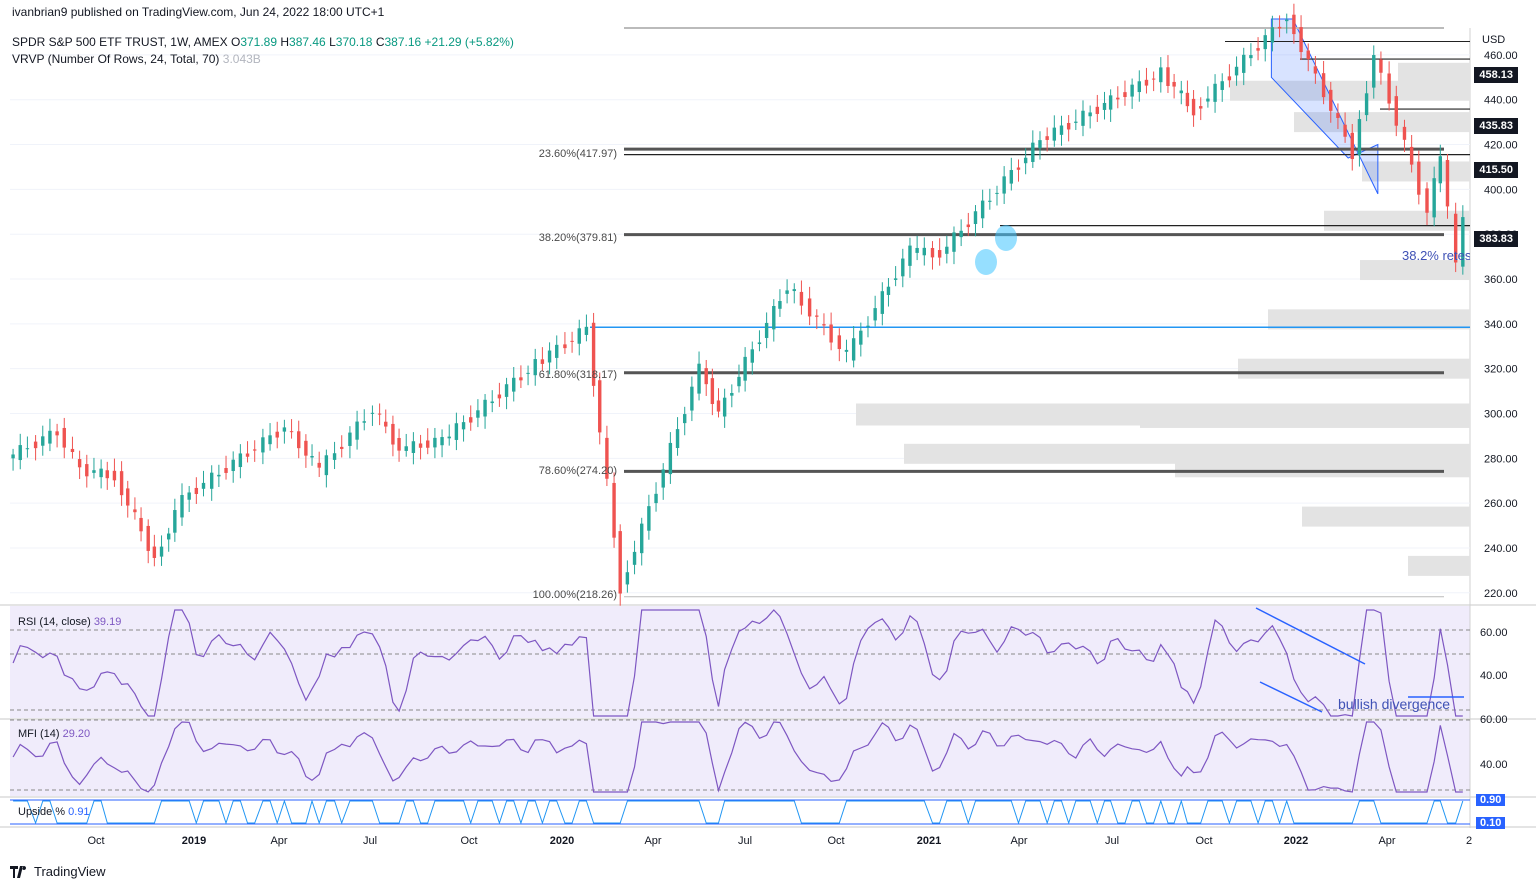 This screenshot has width=1536, height=890. What do you see at coordinates (562, 841) in the screenshot?
I see `x-tick-label: 2020` at bounding box center [562, 841].